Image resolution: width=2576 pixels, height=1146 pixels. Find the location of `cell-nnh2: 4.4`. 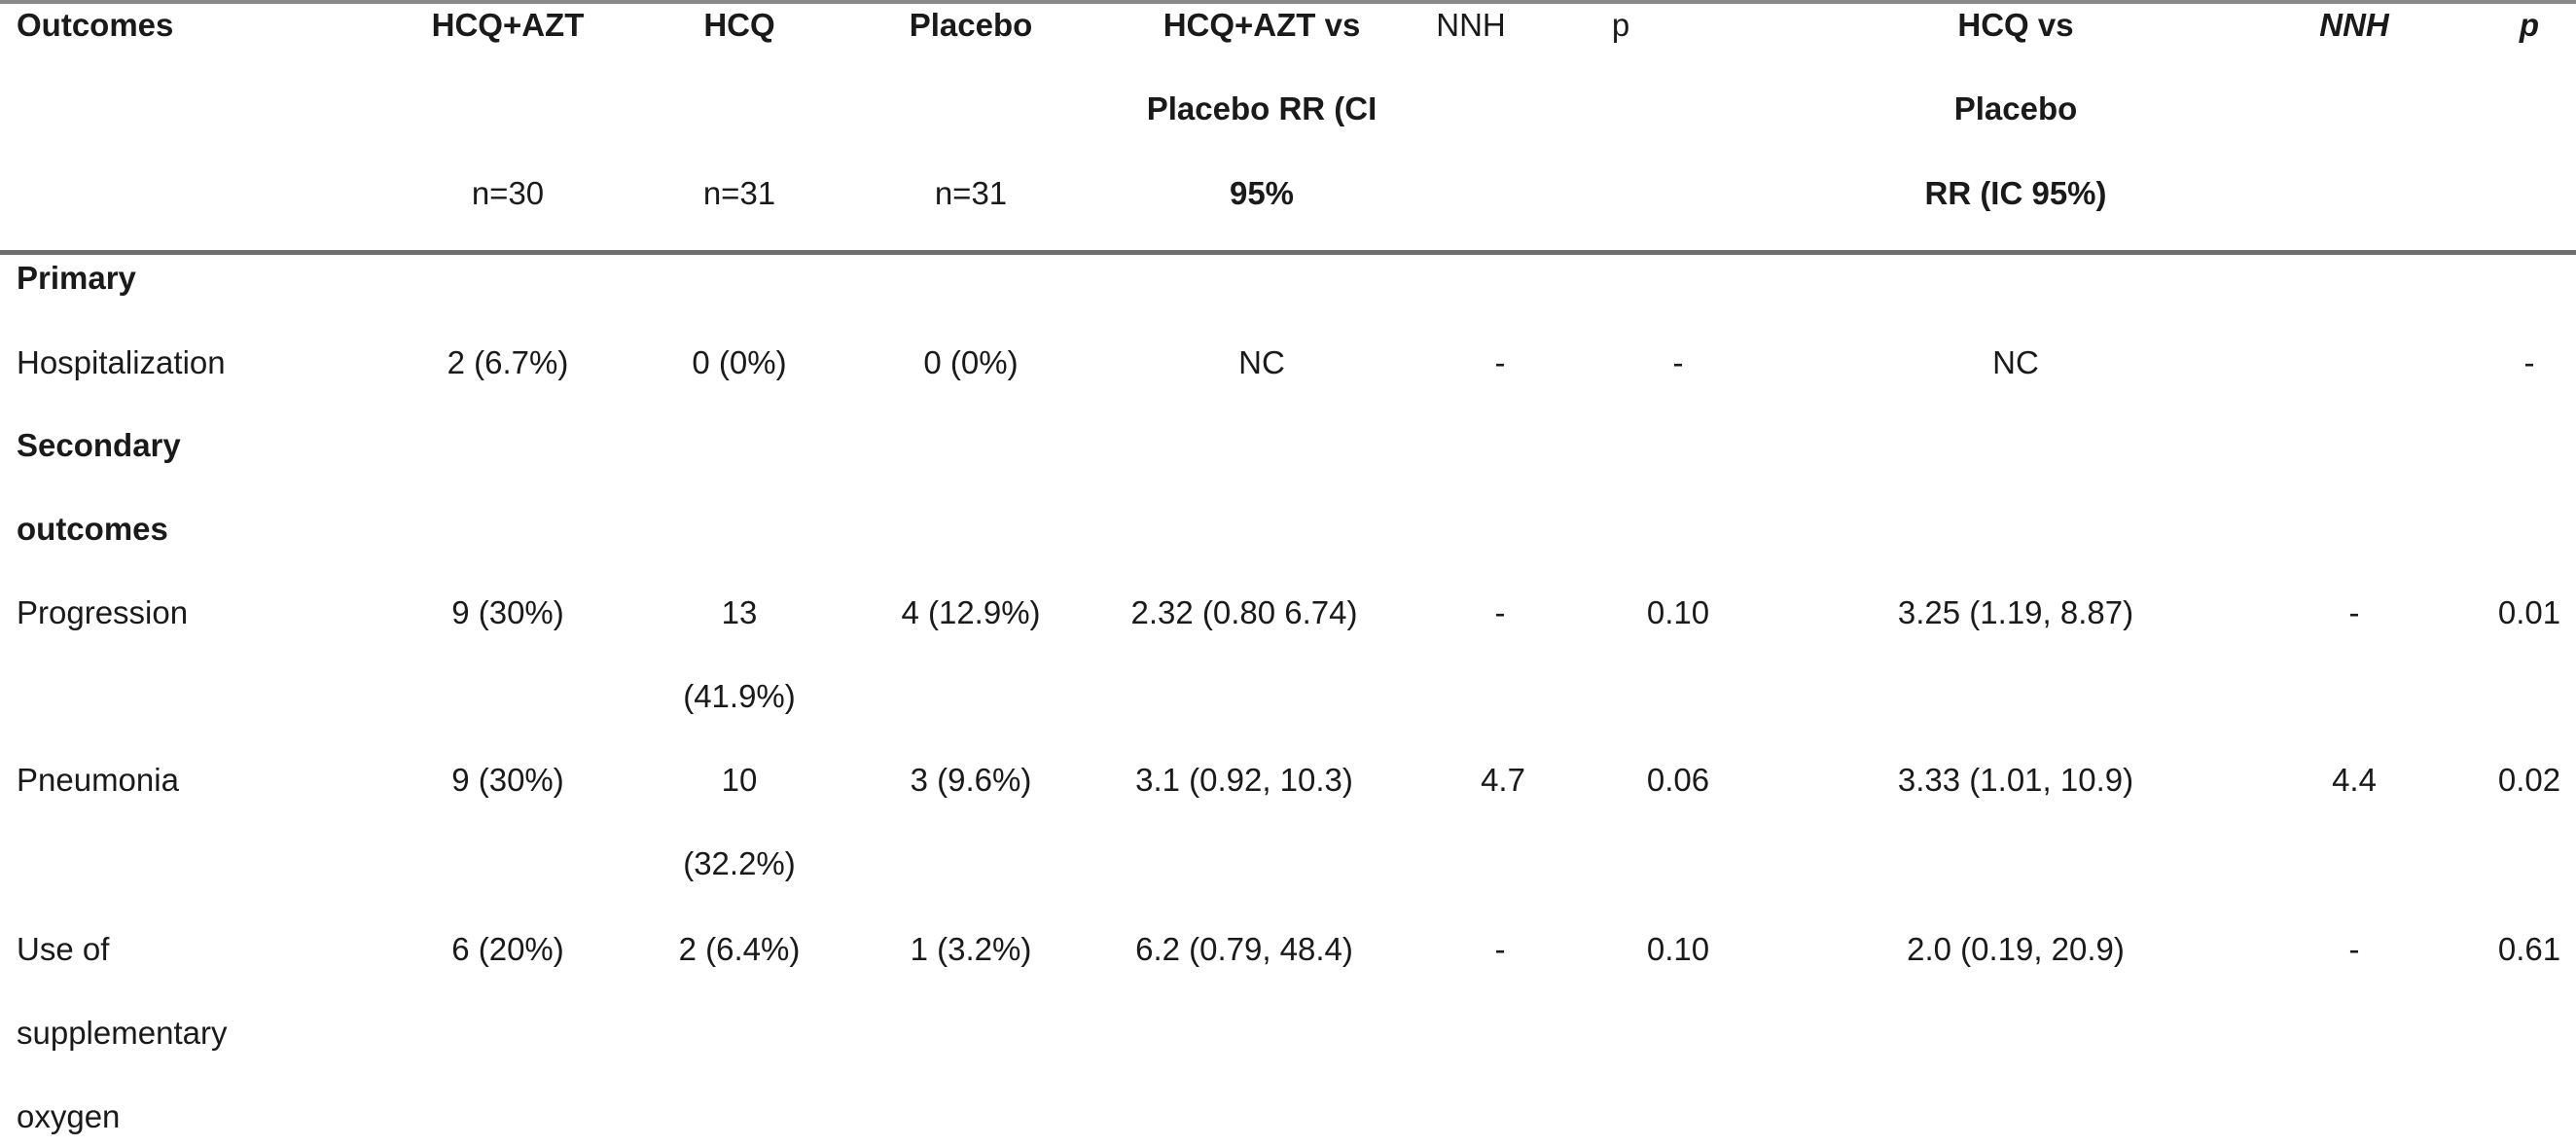

cell-nnh2: 4.4 is located at coordinates (2354, 780).